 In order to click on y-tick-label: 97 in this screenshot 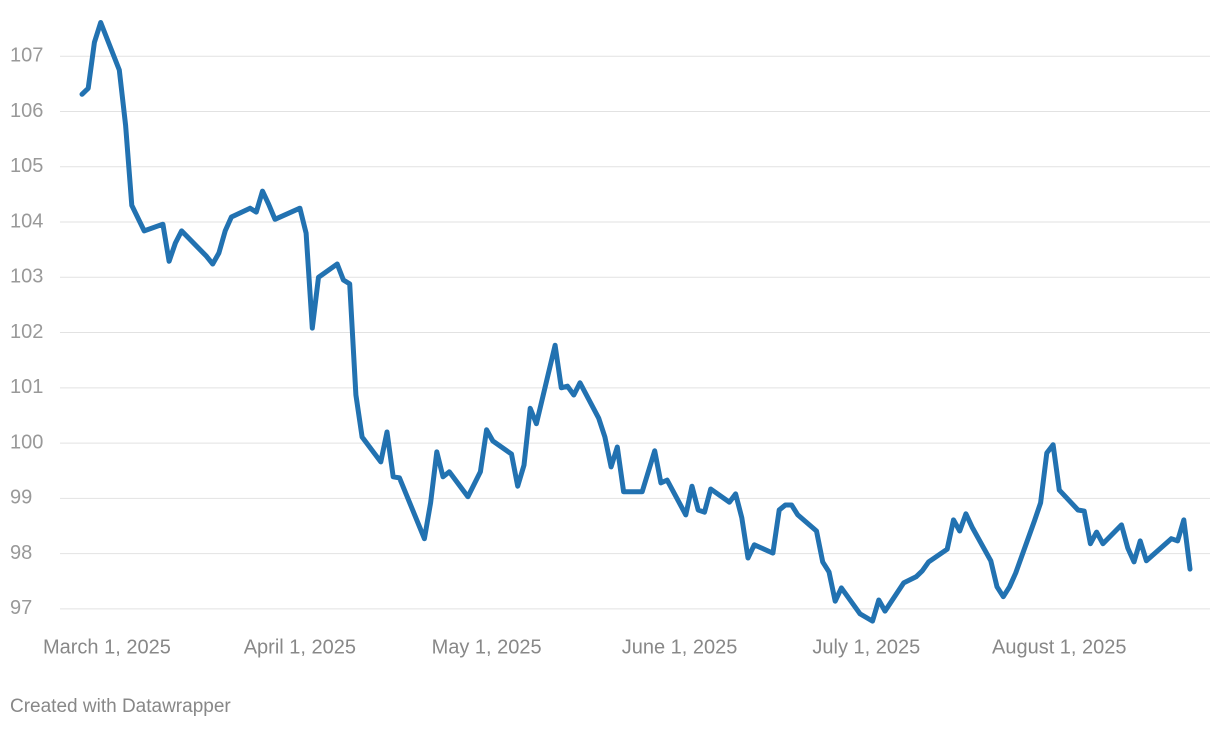, I will do `click(21, 608)`.